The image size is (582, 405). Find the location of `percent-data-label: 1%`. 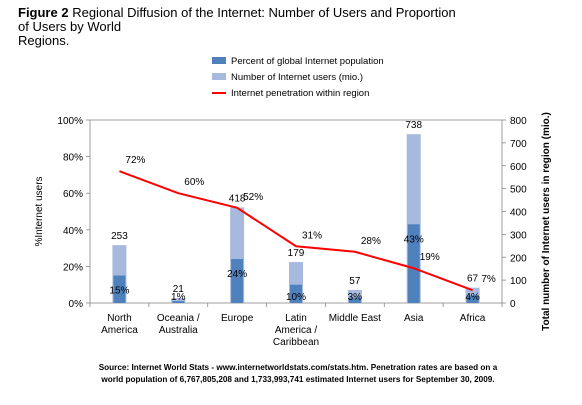

percent-data-label: 1% is located at coordinates (178, 297).